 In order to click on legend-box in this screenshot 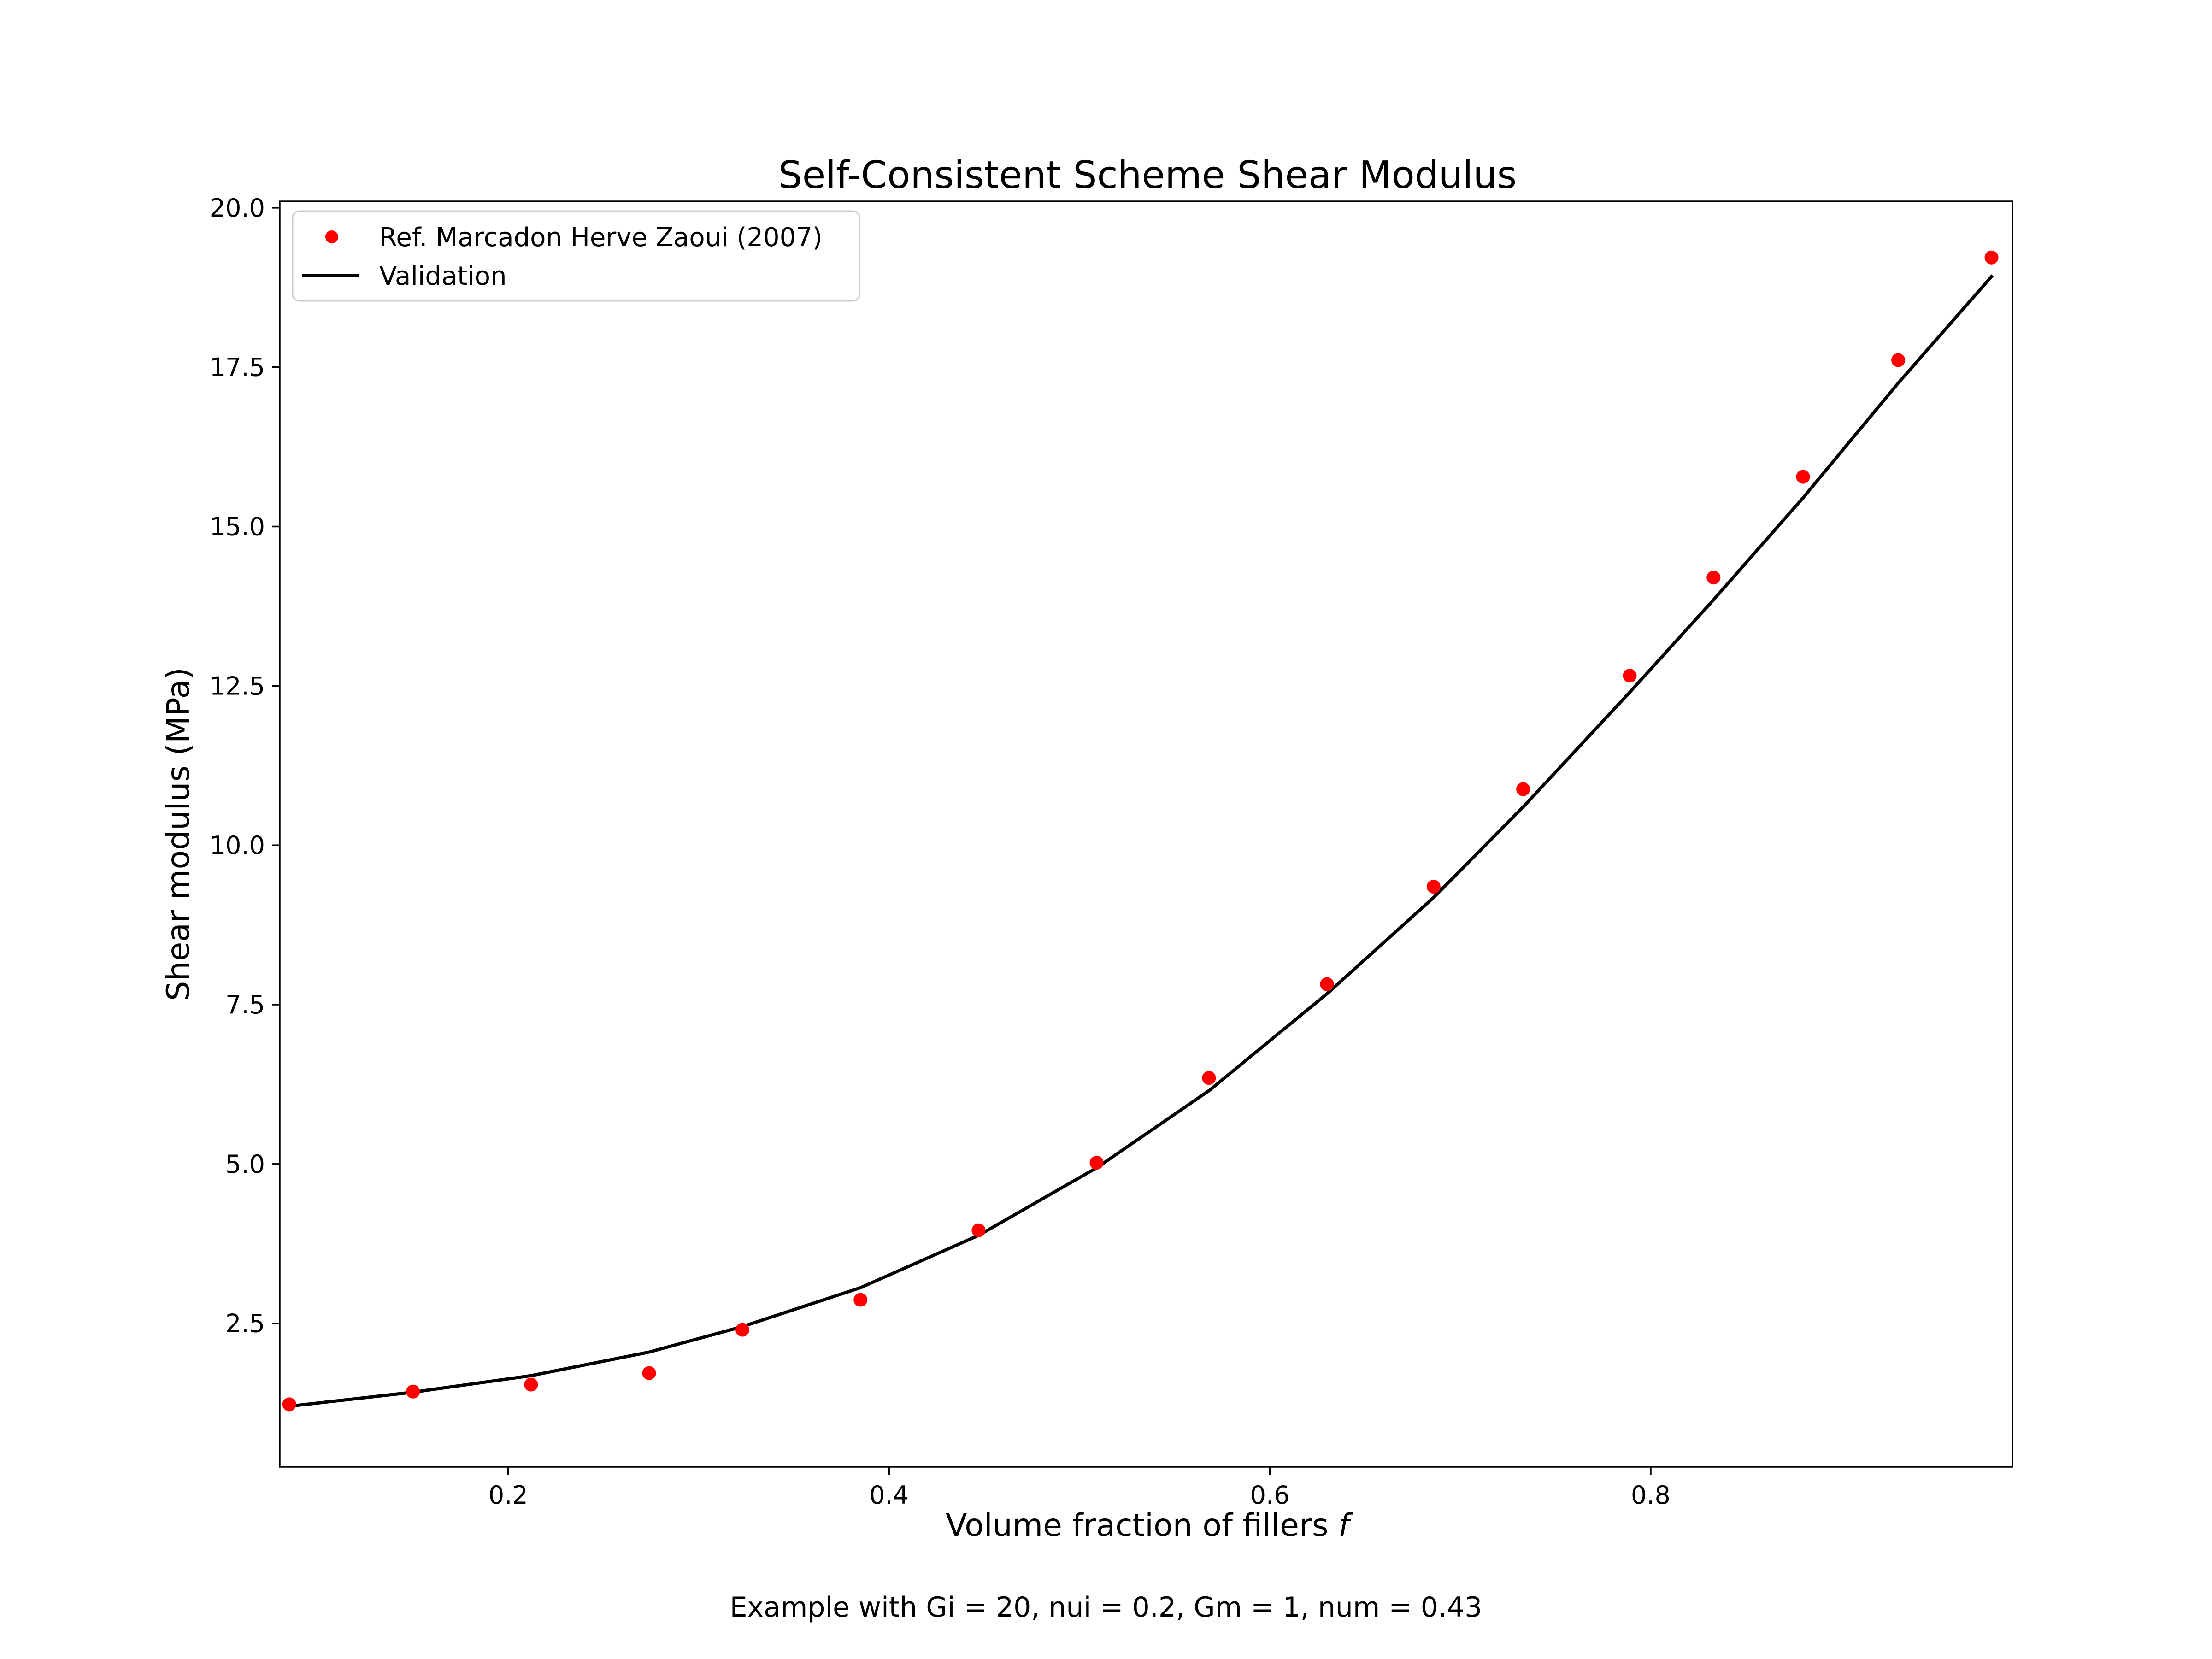, I will do `click(576, 256)`.